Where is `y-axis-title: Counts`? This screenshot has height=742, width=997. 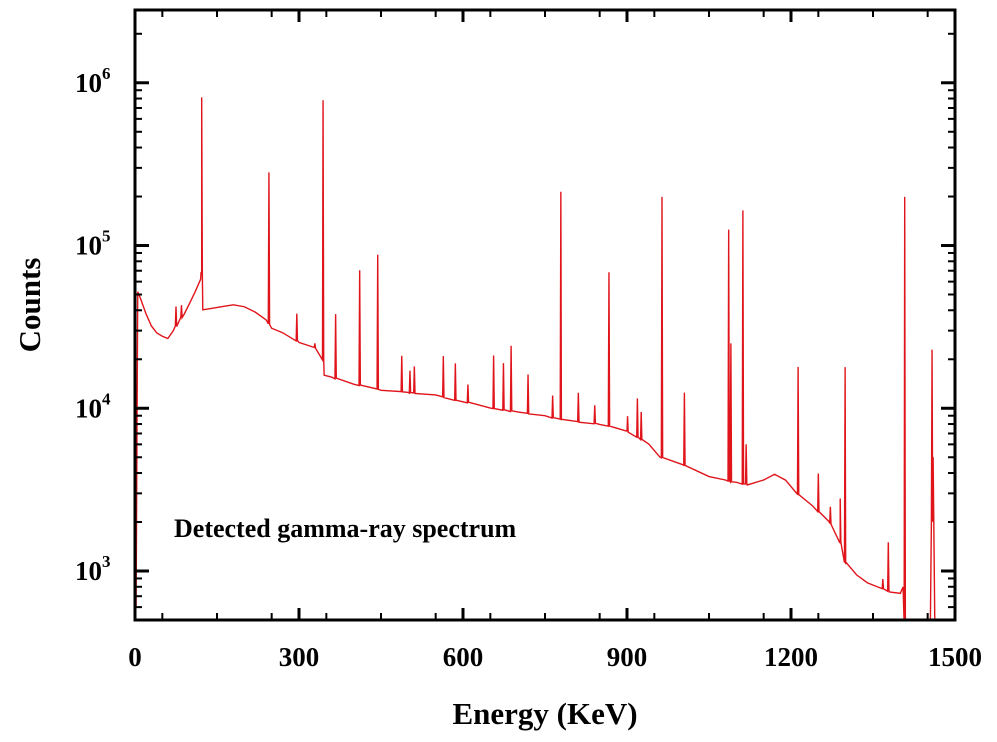
y-axis-title: Counts is located at coordinates (29, 305).